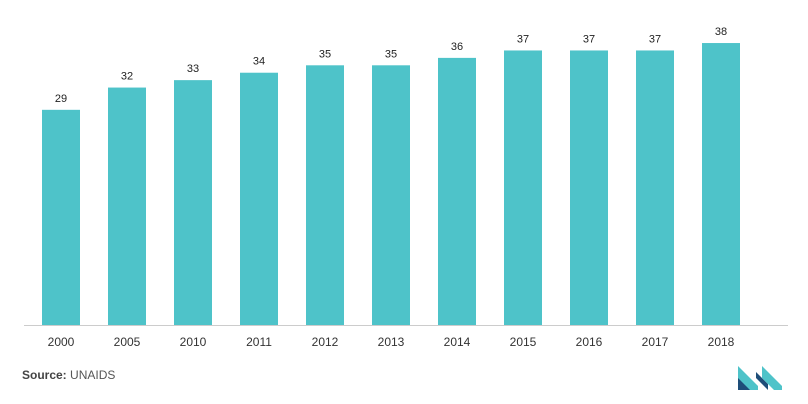 This screenshot has height=404, width=808. Describe the element at coordinates (589, 188) in the screenshot. I see `bar-2016` at that location.